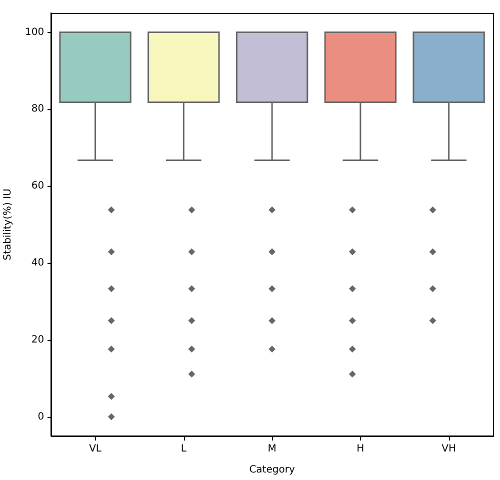 This screenshot has height=480, width=500. Describe the element at coordinates (37, 263) in the screenshot. I see `y-tick-label: 40` at that location.